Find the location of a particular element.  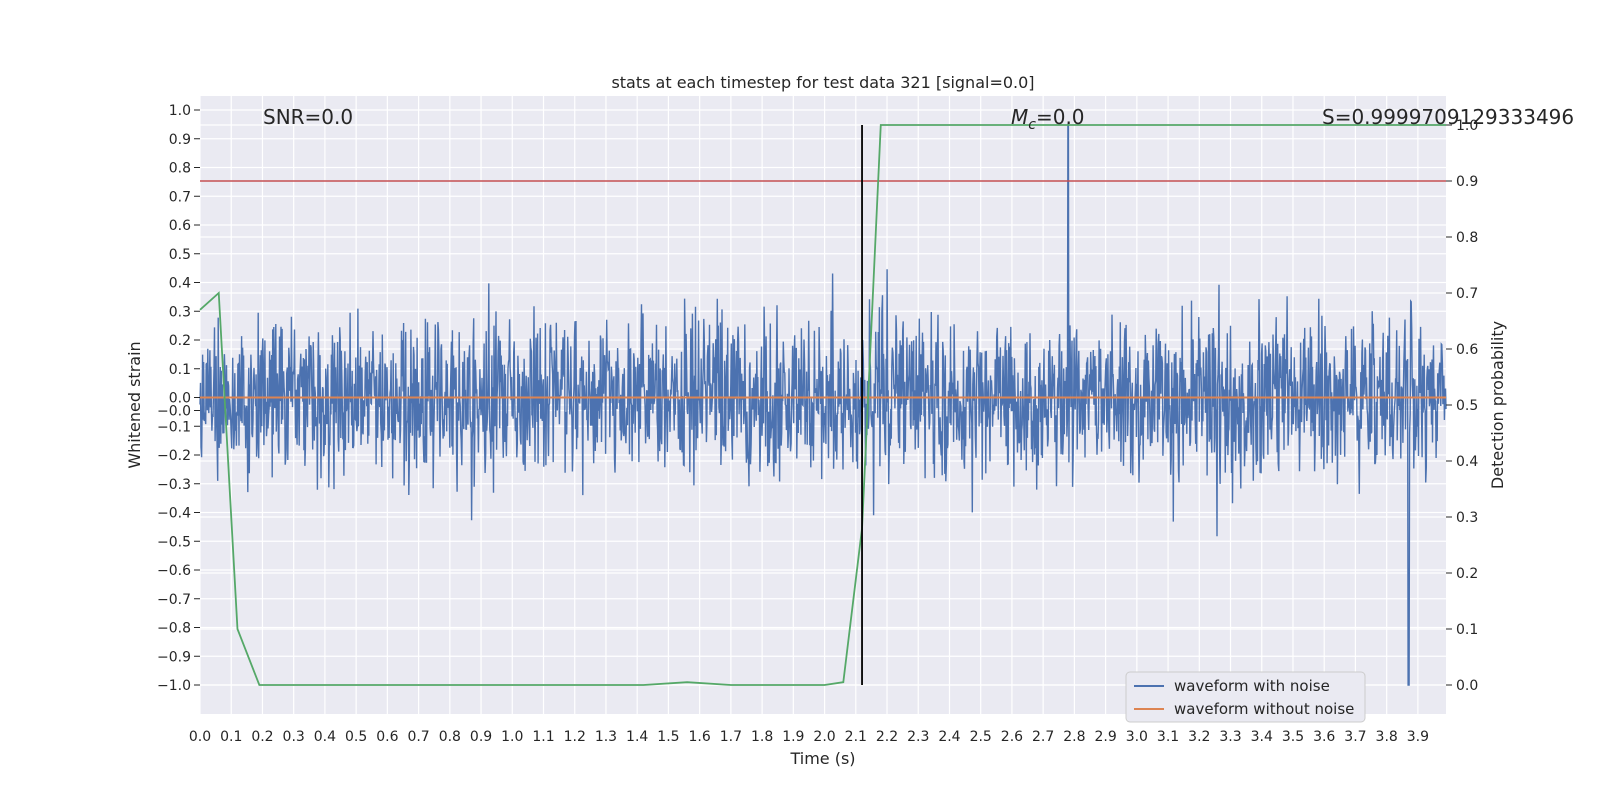

y2-tick-label: 0.0 is located at coordinates (1467, 686).